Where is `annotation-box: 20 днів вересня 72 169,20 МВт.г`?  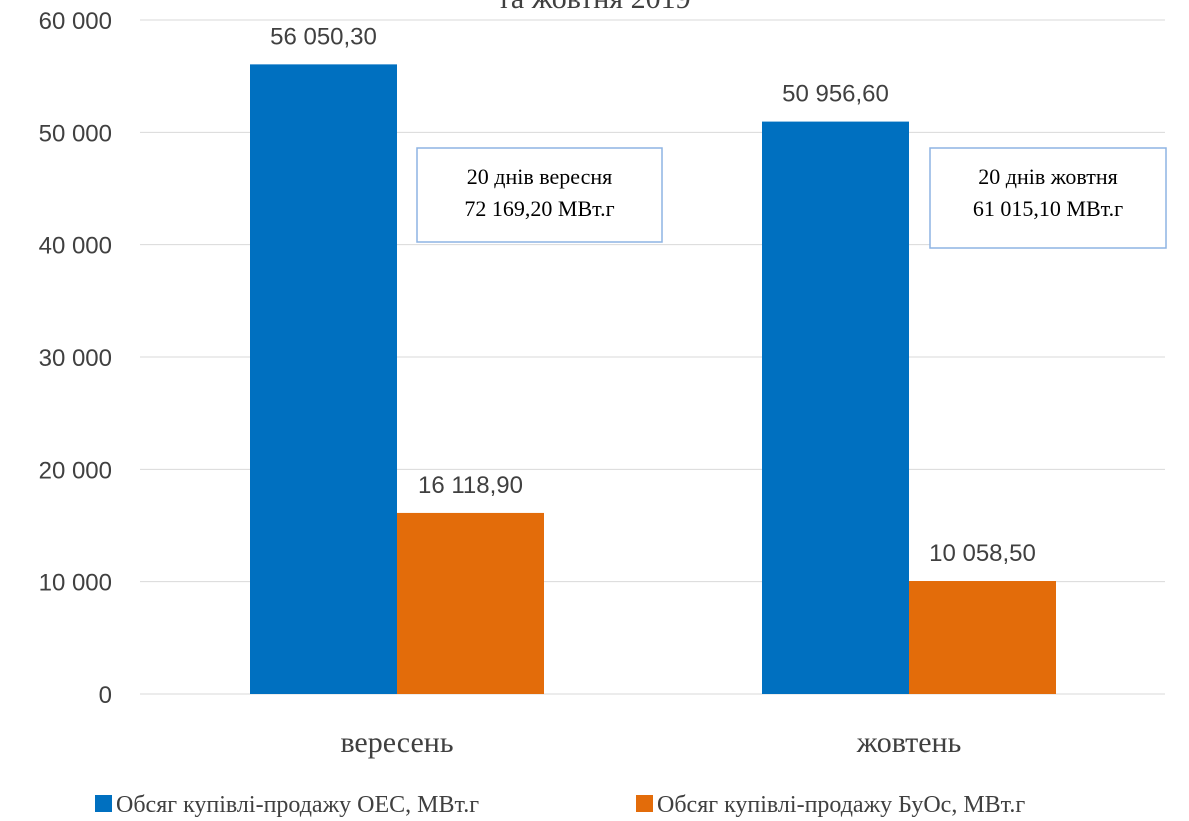
annotation-box: 20 днів вересня 72 169,20 МВт.г is located at coordinates (539, 195).